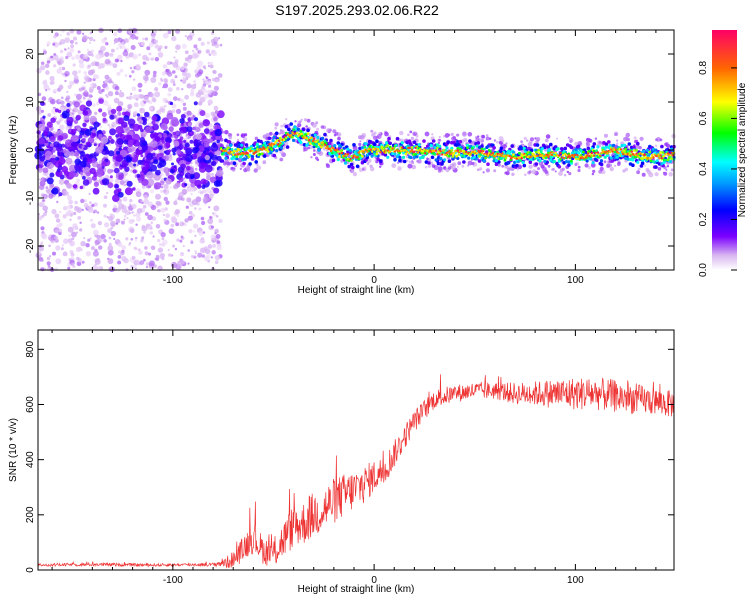 This screenshot has width=750, height=600. I want to click on snr-xtick-label: -100, so click(173, 580).